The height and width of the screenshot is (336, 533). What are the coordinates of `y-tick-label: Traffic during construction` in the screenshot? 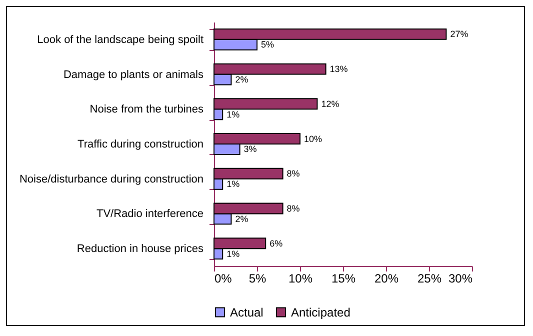 It's located at (141, 144).